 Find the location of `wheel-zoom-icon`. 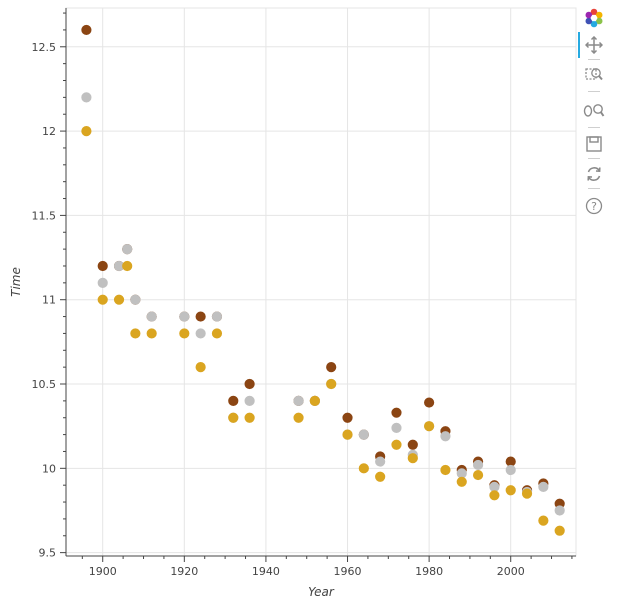

wheel-zoom-icon is located at coordinates (594, 111).